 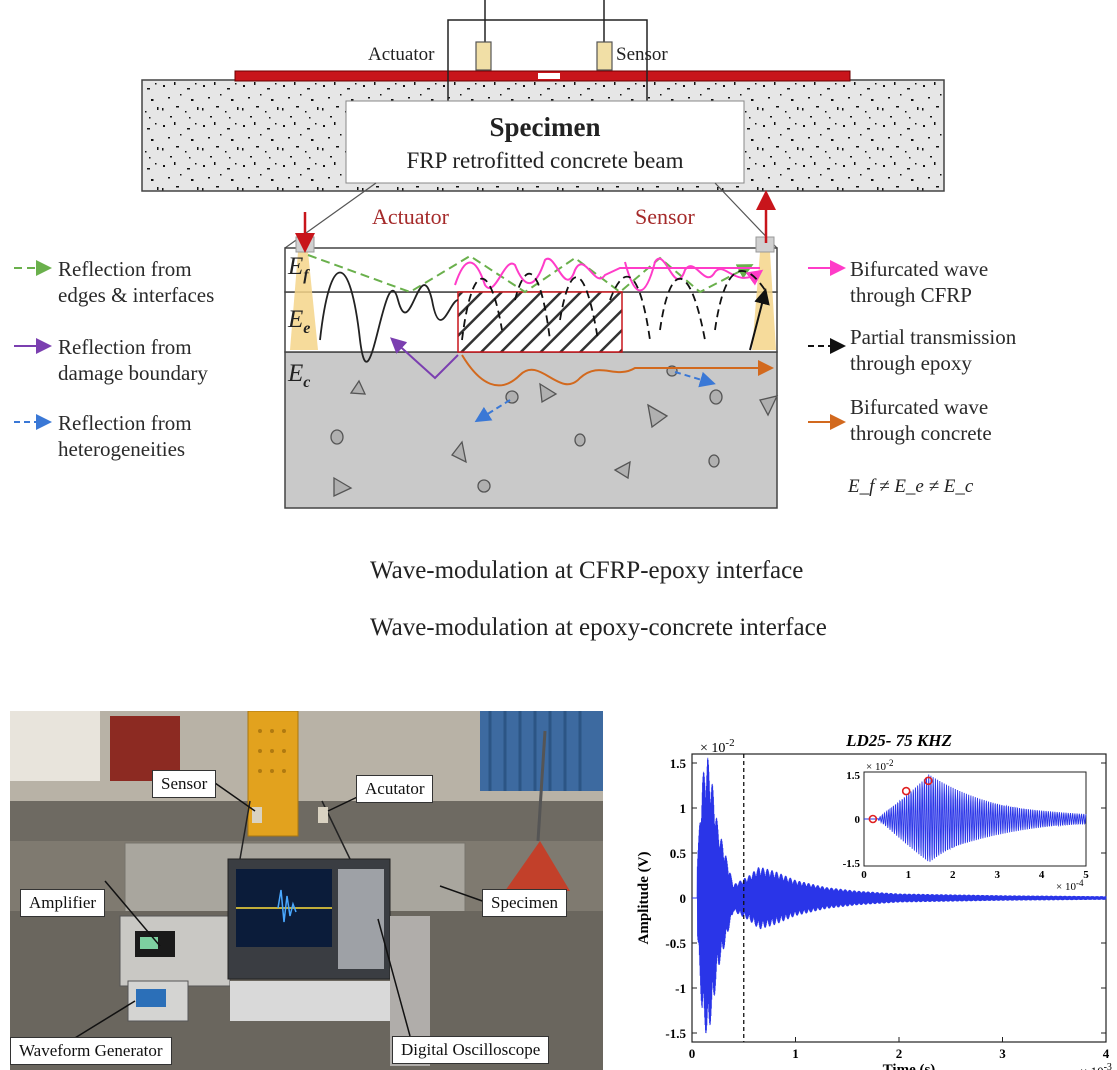 What do you see at coordinates (853, 776) in the screenshot?
I see `inset-y-tick-label: 1.5` at bounding box center [853, 776].